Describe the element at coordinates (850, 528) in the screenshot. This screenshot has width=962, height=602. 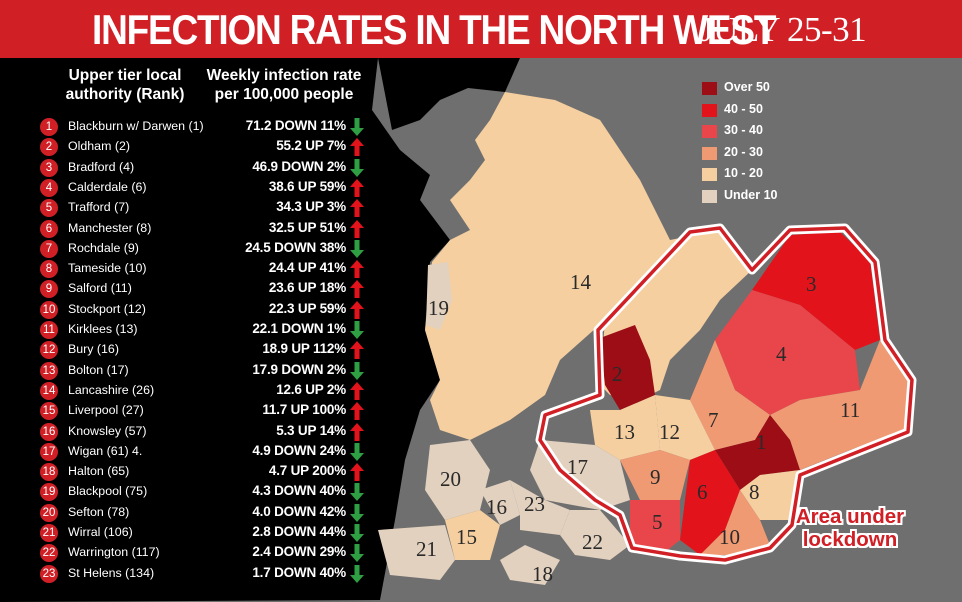
I see `lockdown-label: Area under lockdown` at that location.